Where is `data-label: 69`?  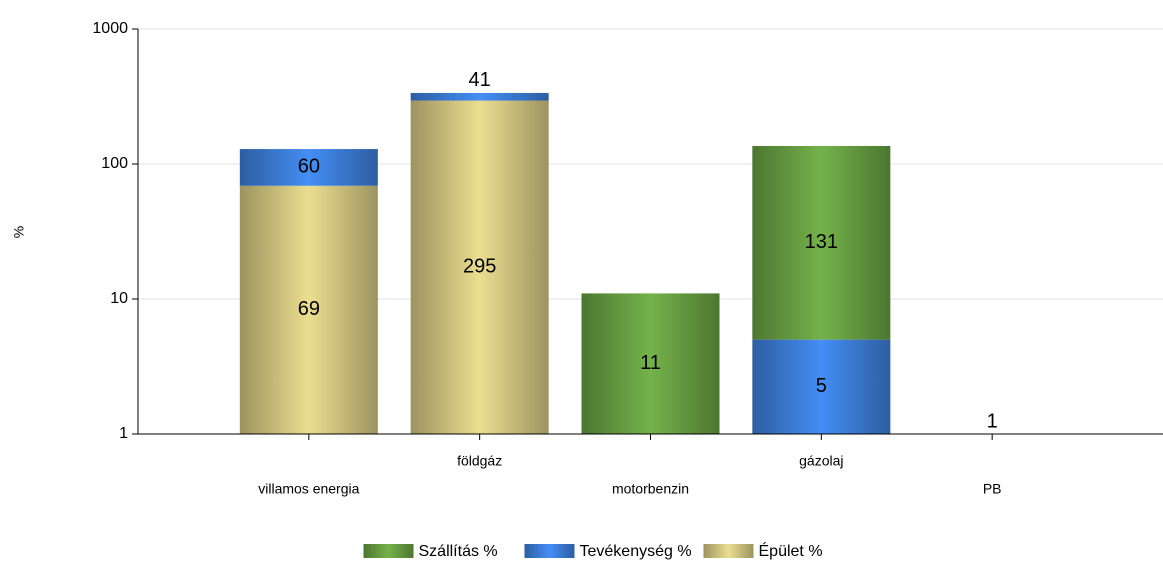
data-label: 69 is located at coordinates (309, 309).